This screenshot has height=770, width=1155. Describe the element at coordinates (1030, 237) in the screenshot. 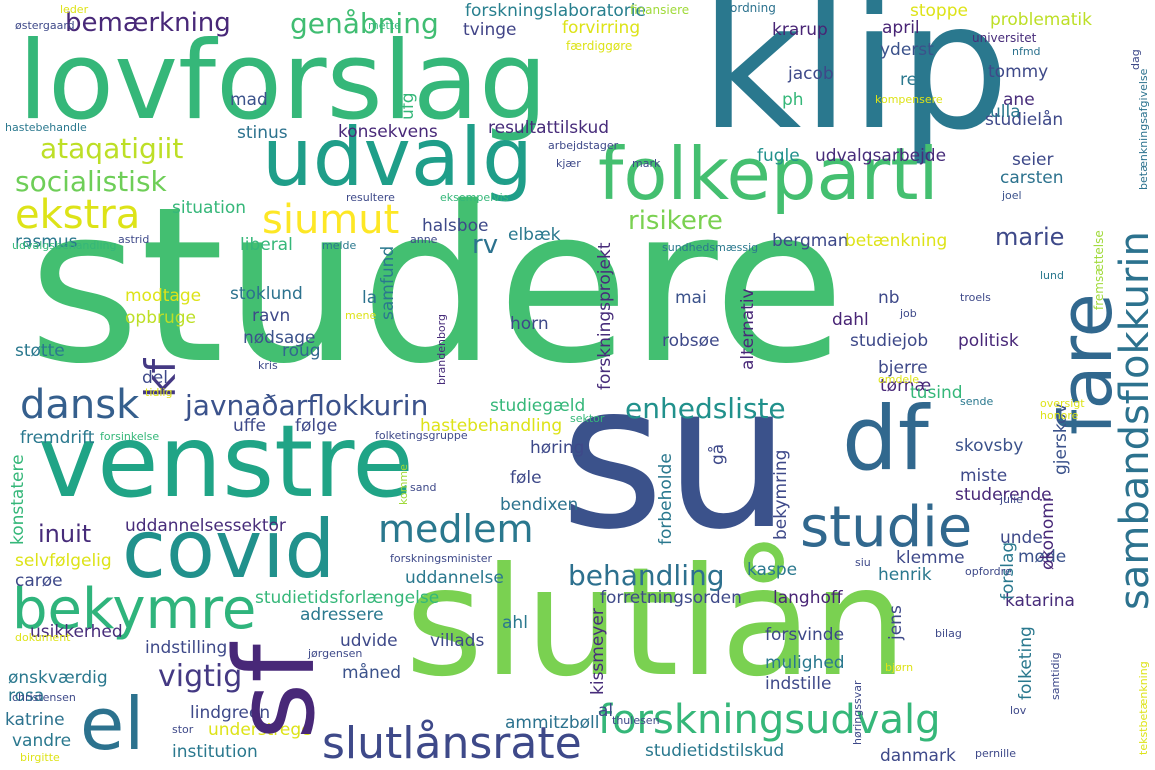

I see `word: marie` at that location.